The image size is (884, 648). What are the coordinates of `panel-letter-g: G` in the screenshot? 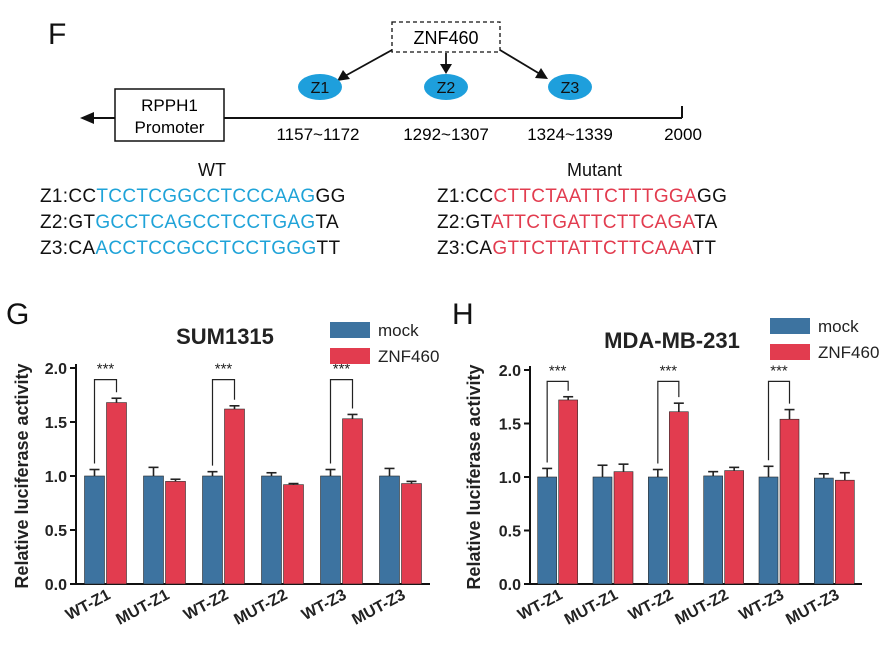 It's located at (18, 314).